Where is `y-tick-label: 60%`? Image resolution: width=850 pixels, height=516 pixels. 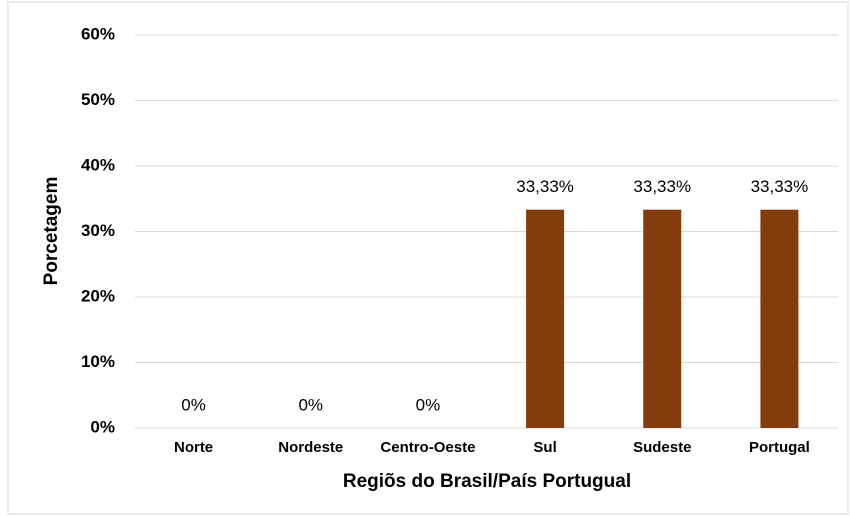 y-tick-label: 60% is located at coordinates (98, 33).